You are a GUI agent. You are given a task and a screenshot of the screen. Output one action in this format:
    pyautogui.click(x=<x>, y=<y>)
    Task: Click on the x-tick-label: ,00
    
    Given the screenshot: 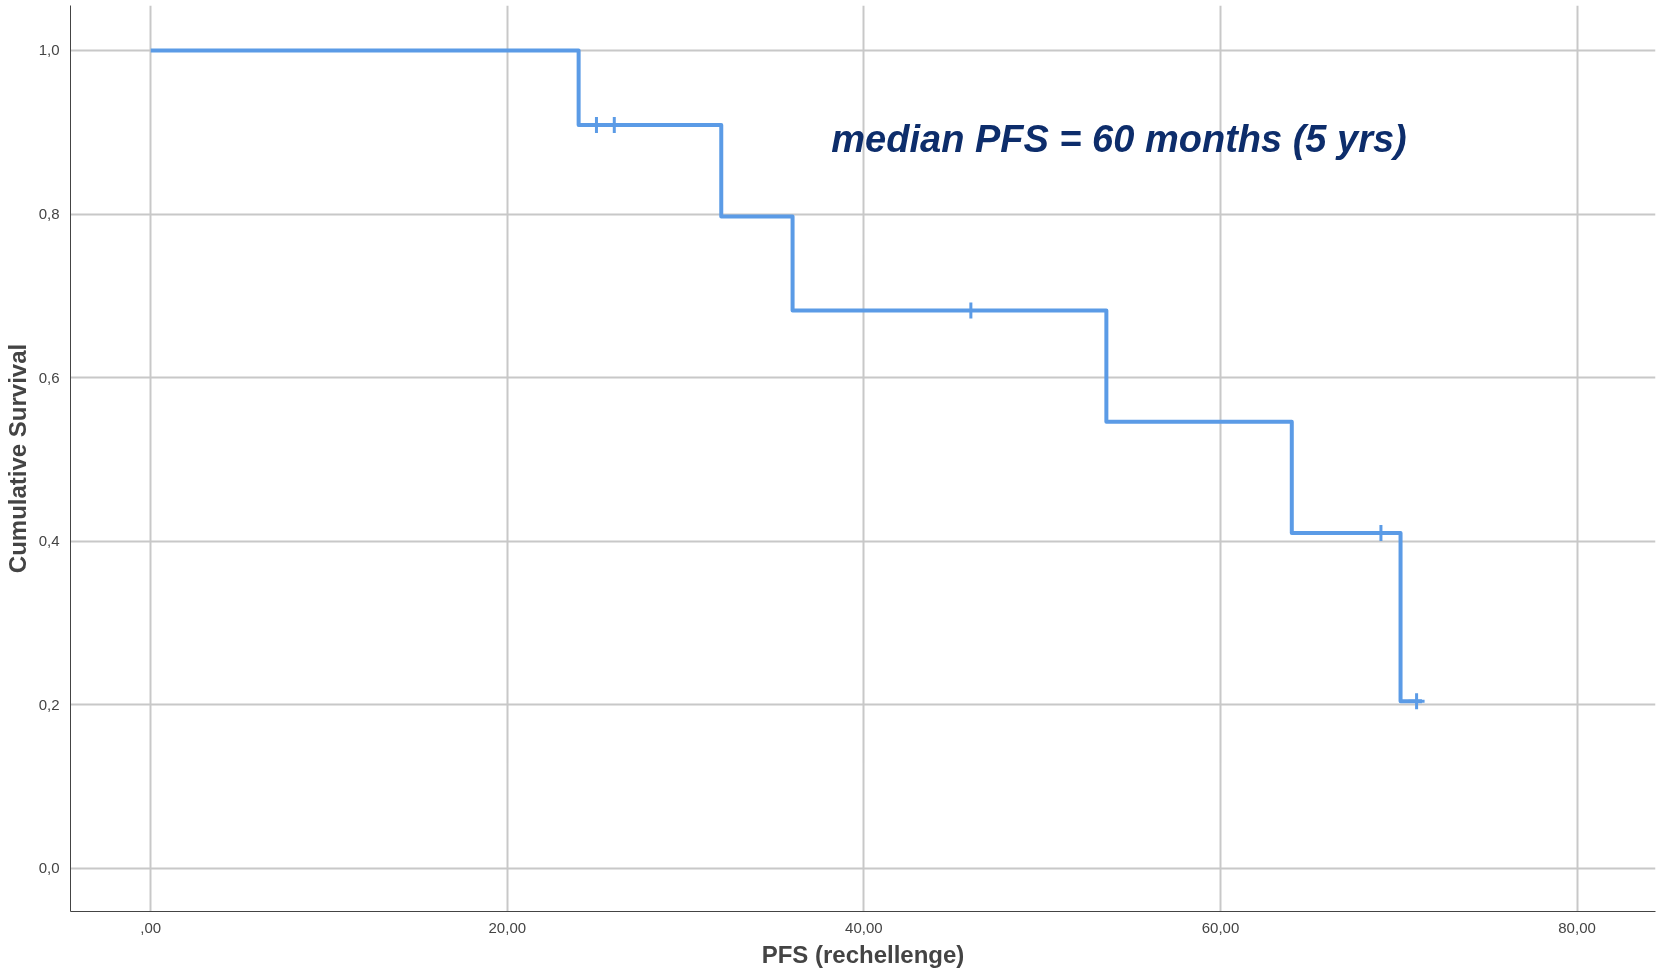 What is the action you would take?
    pyautogui.click(x=151, y=927)
    